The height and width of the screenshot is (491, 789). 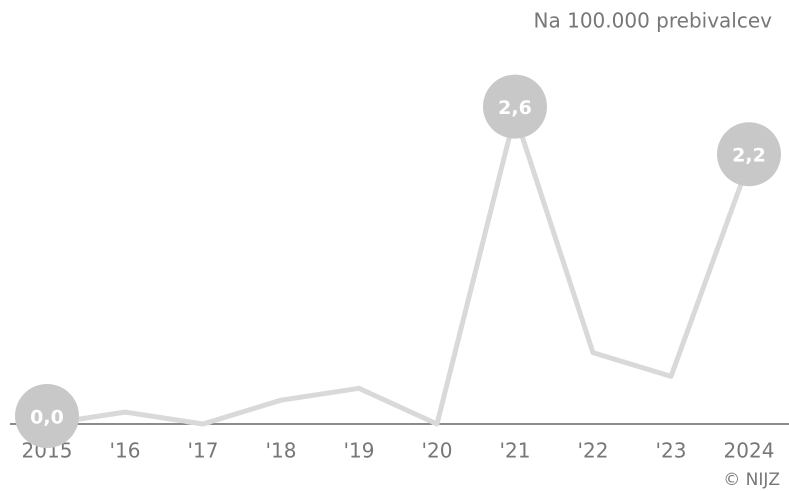 I want to click on x-tick-label: 2024, so click(x=749, y=451).